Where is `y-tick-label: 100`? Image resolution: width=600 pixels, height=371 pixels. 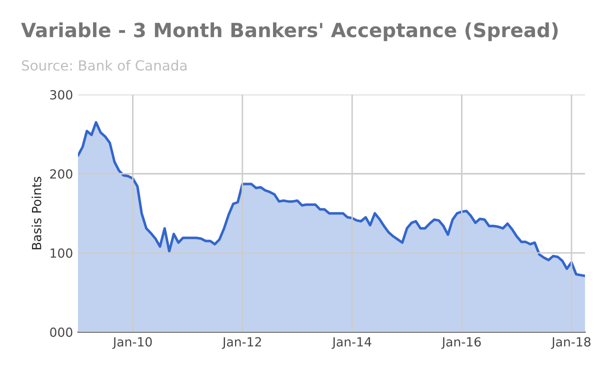
y-tick-label: 100 is located at coordinates (61, 253).